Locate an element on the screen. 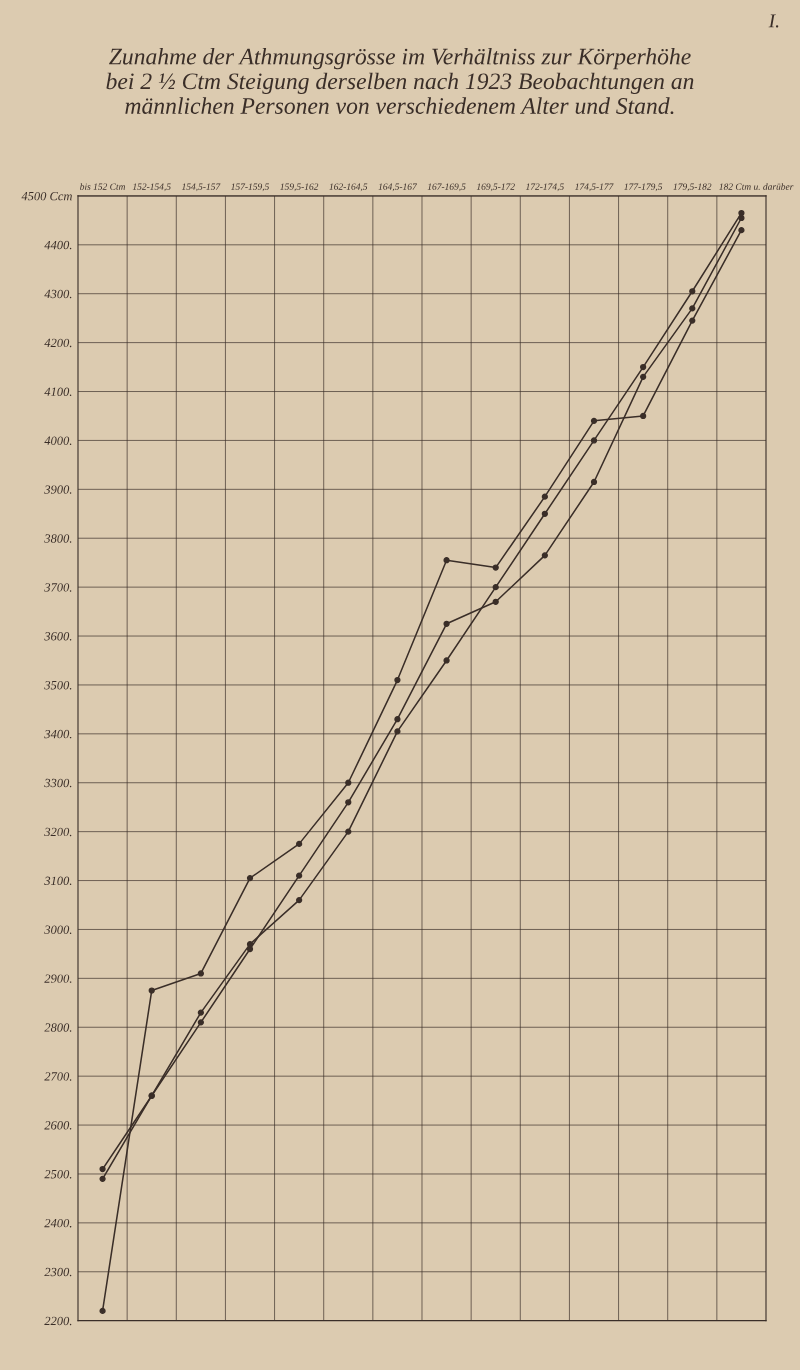 The width and height of the screenshot is (800, 1370). x-tick-label: 169,5-172 is located at coordinates (495, 187).